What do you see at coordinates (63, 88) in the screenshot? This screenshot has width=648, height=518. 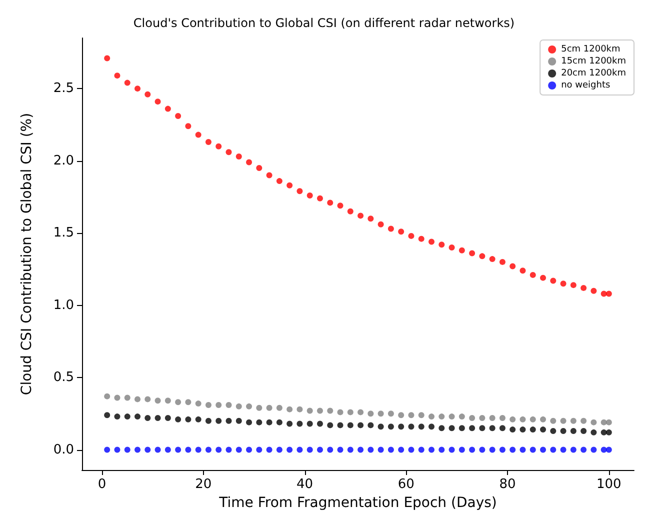 I see `y-tick-label: 2.5` at bounding box center [63, 88].